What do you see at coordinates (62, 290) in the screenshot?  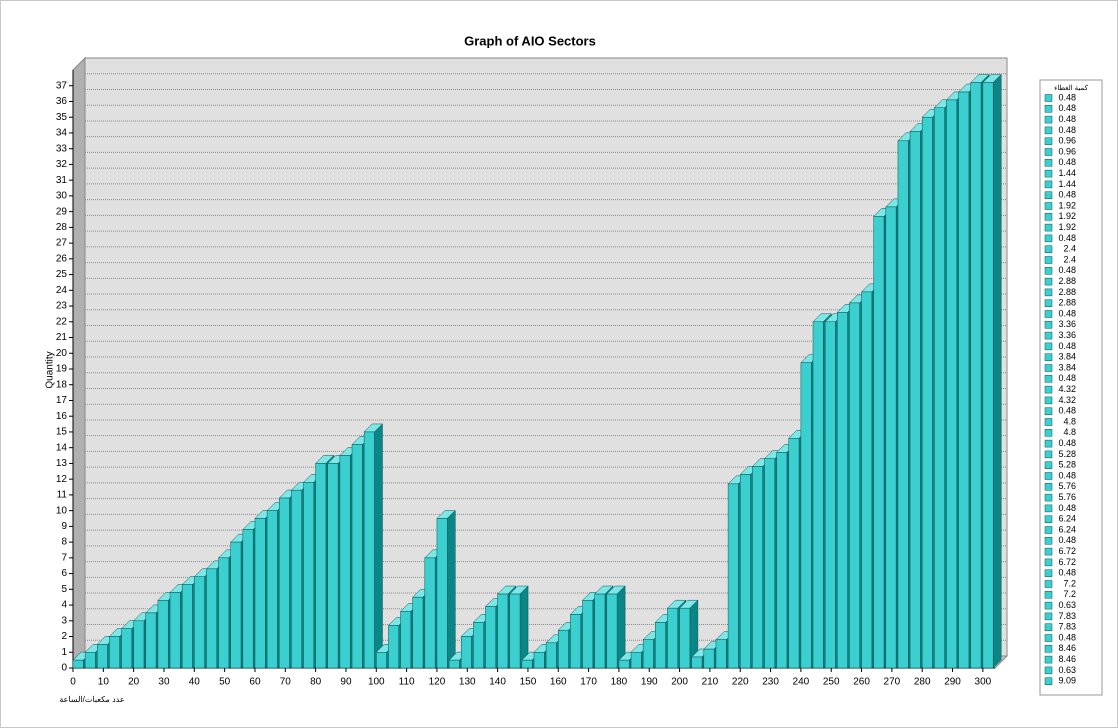 I see `y-tick-label: 24` at bounding box center [62, 290].